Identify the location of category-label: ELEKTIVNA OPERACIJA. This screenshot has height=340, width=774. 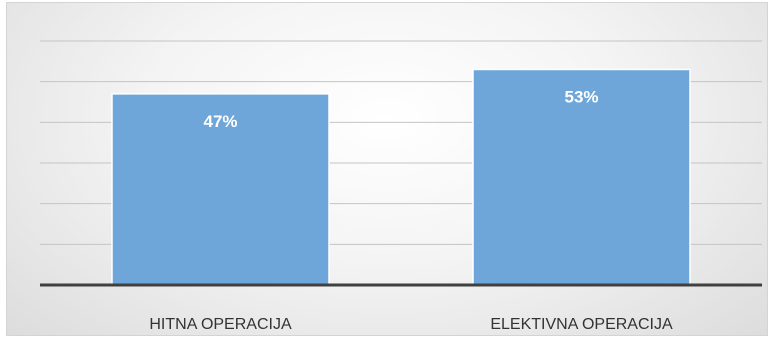
(581, 324).